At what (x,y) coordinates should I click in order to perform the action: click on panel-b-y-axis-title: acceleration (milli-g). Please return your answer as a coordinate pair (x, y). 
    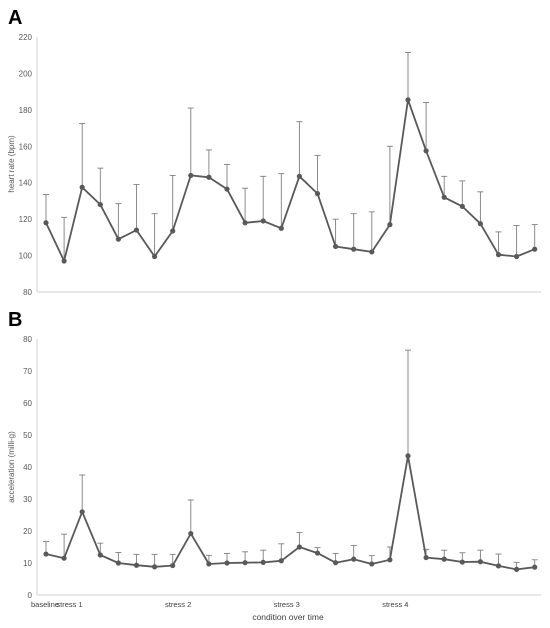
    Looking at the image, I should click on (11, 467).